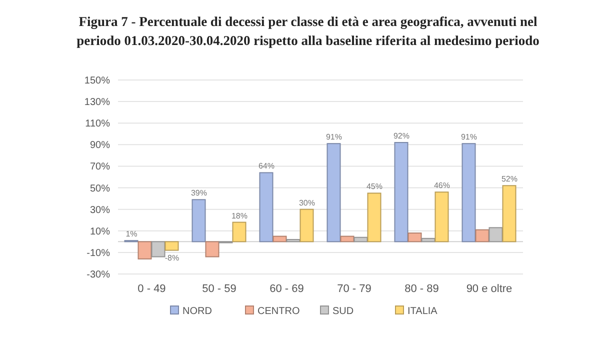 This screenshot has height=338, width=600. I want to click on x-tick-label: 90 e oltre, so click(489, 289).